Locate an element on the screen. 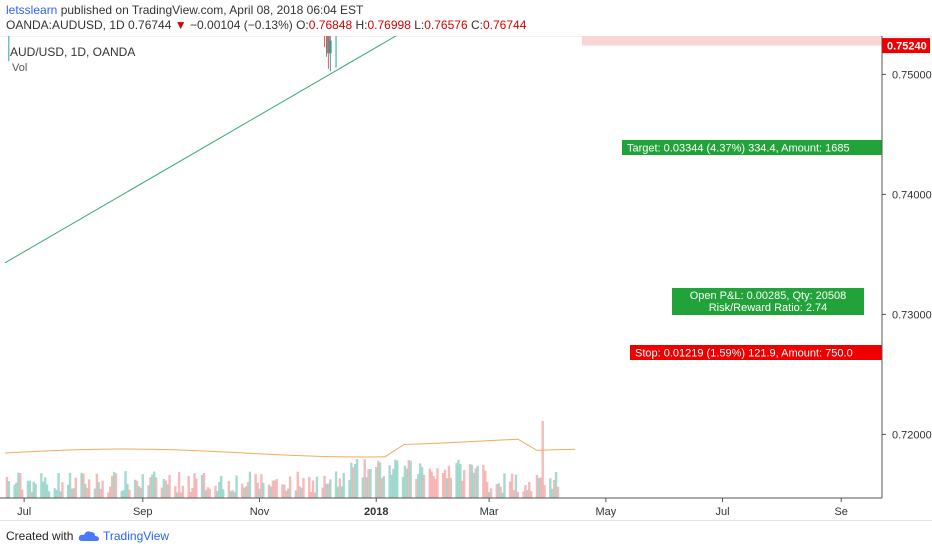 The image size is (932, 551). position-zones: TP2TP1 is located at coordinates (732, 41).